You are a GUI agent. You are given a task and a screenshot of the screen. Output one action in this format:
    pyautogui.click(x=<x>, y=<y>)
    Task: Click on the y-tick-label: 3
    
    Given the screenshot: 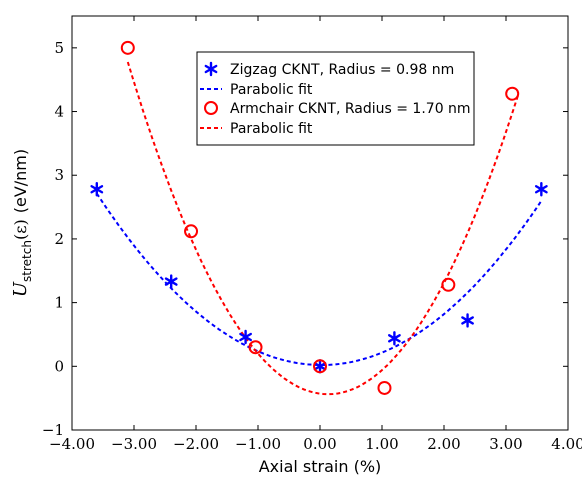 What is the action you would take?
    pyautogui.click(x=59, y=175)
    